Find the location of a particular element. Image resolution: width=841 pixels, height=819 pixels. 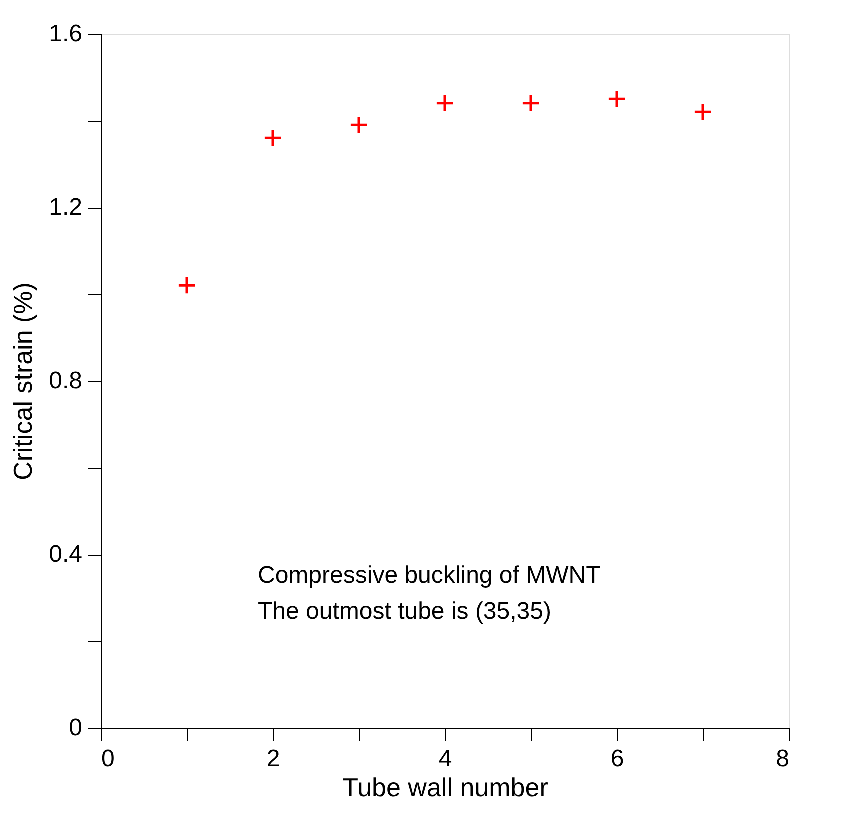

y-tick-label: 0 is located at coordinates (75, 728).